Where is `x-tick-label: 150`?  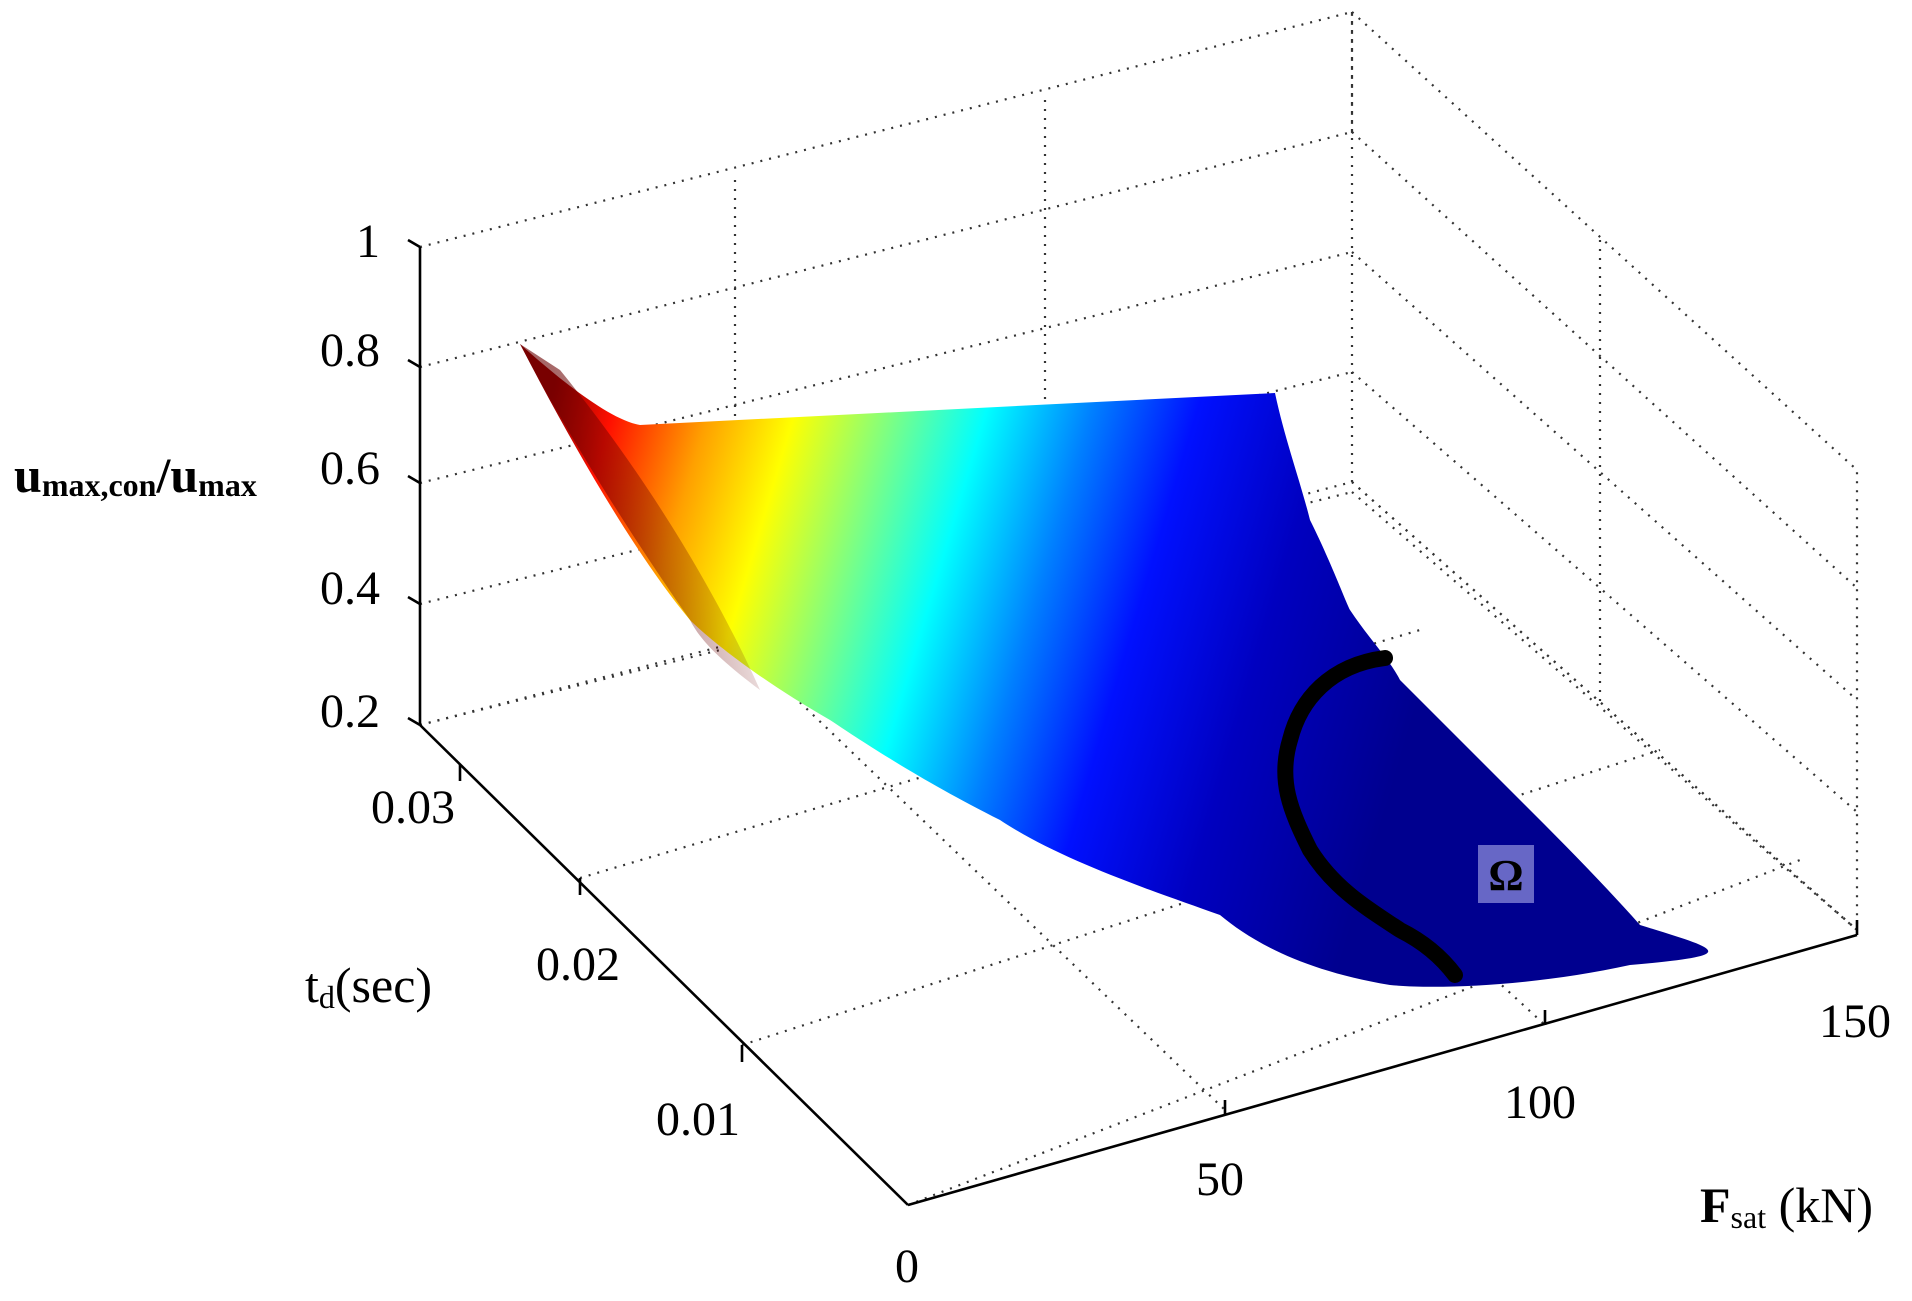
x-tick-label: 150 is located at coordinates (1855, 1021).